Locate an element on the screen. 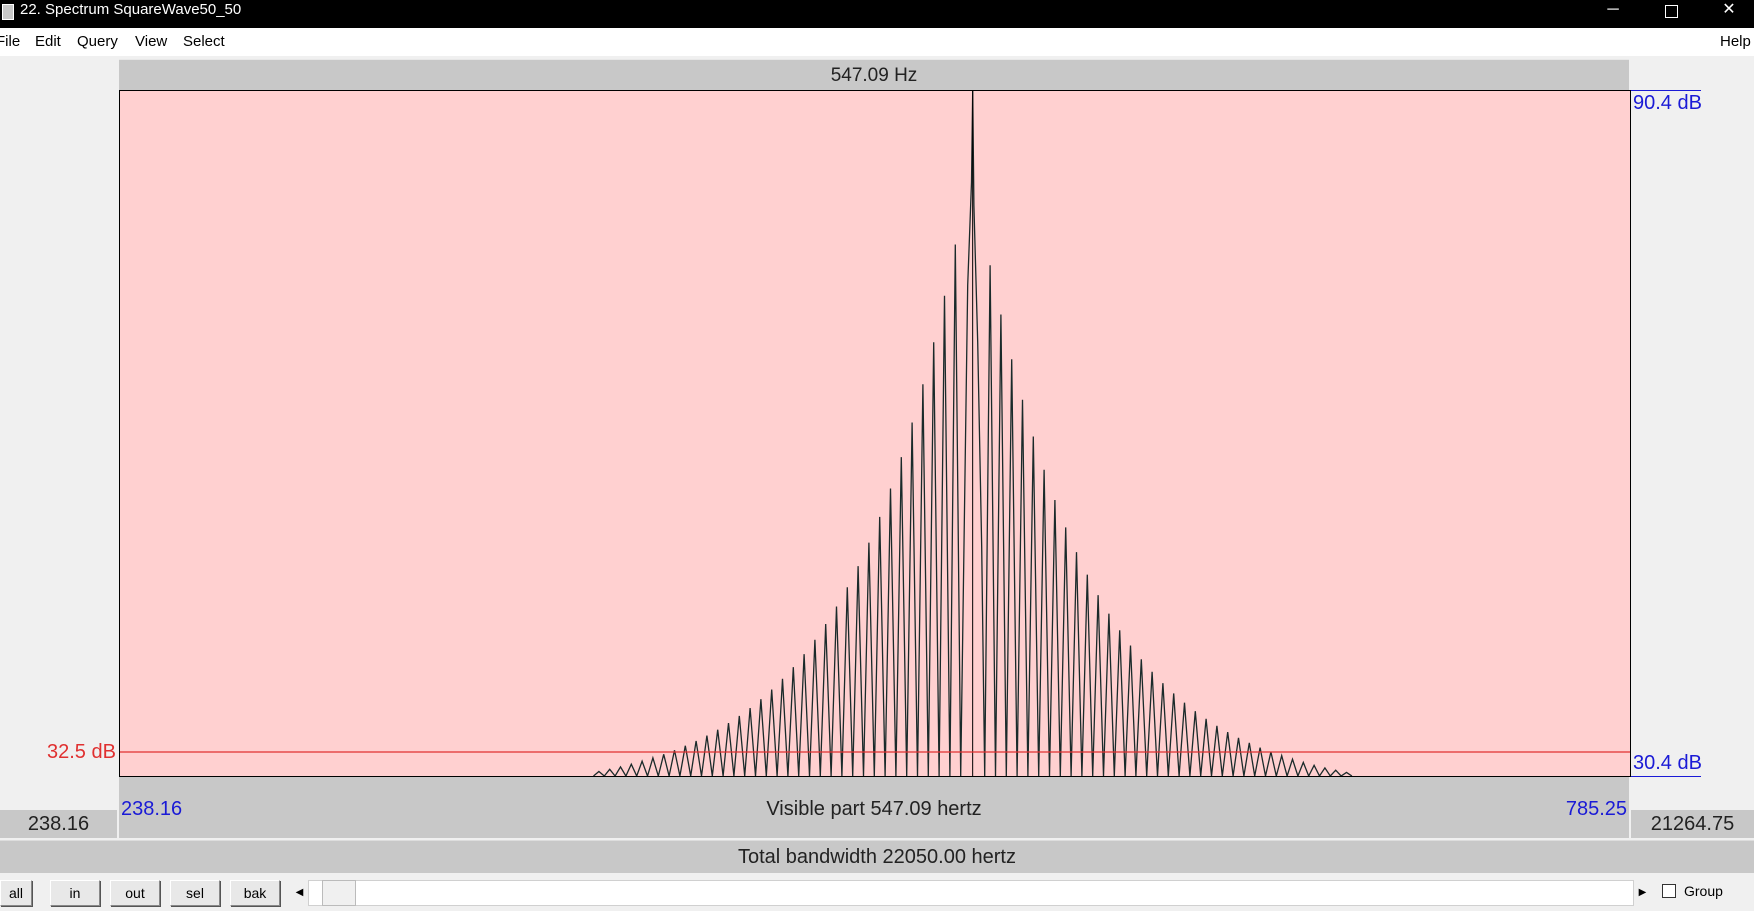  zoom-toolbar: all in out sel bak ◀ ▶ Group is located at coordinates (877, 892).